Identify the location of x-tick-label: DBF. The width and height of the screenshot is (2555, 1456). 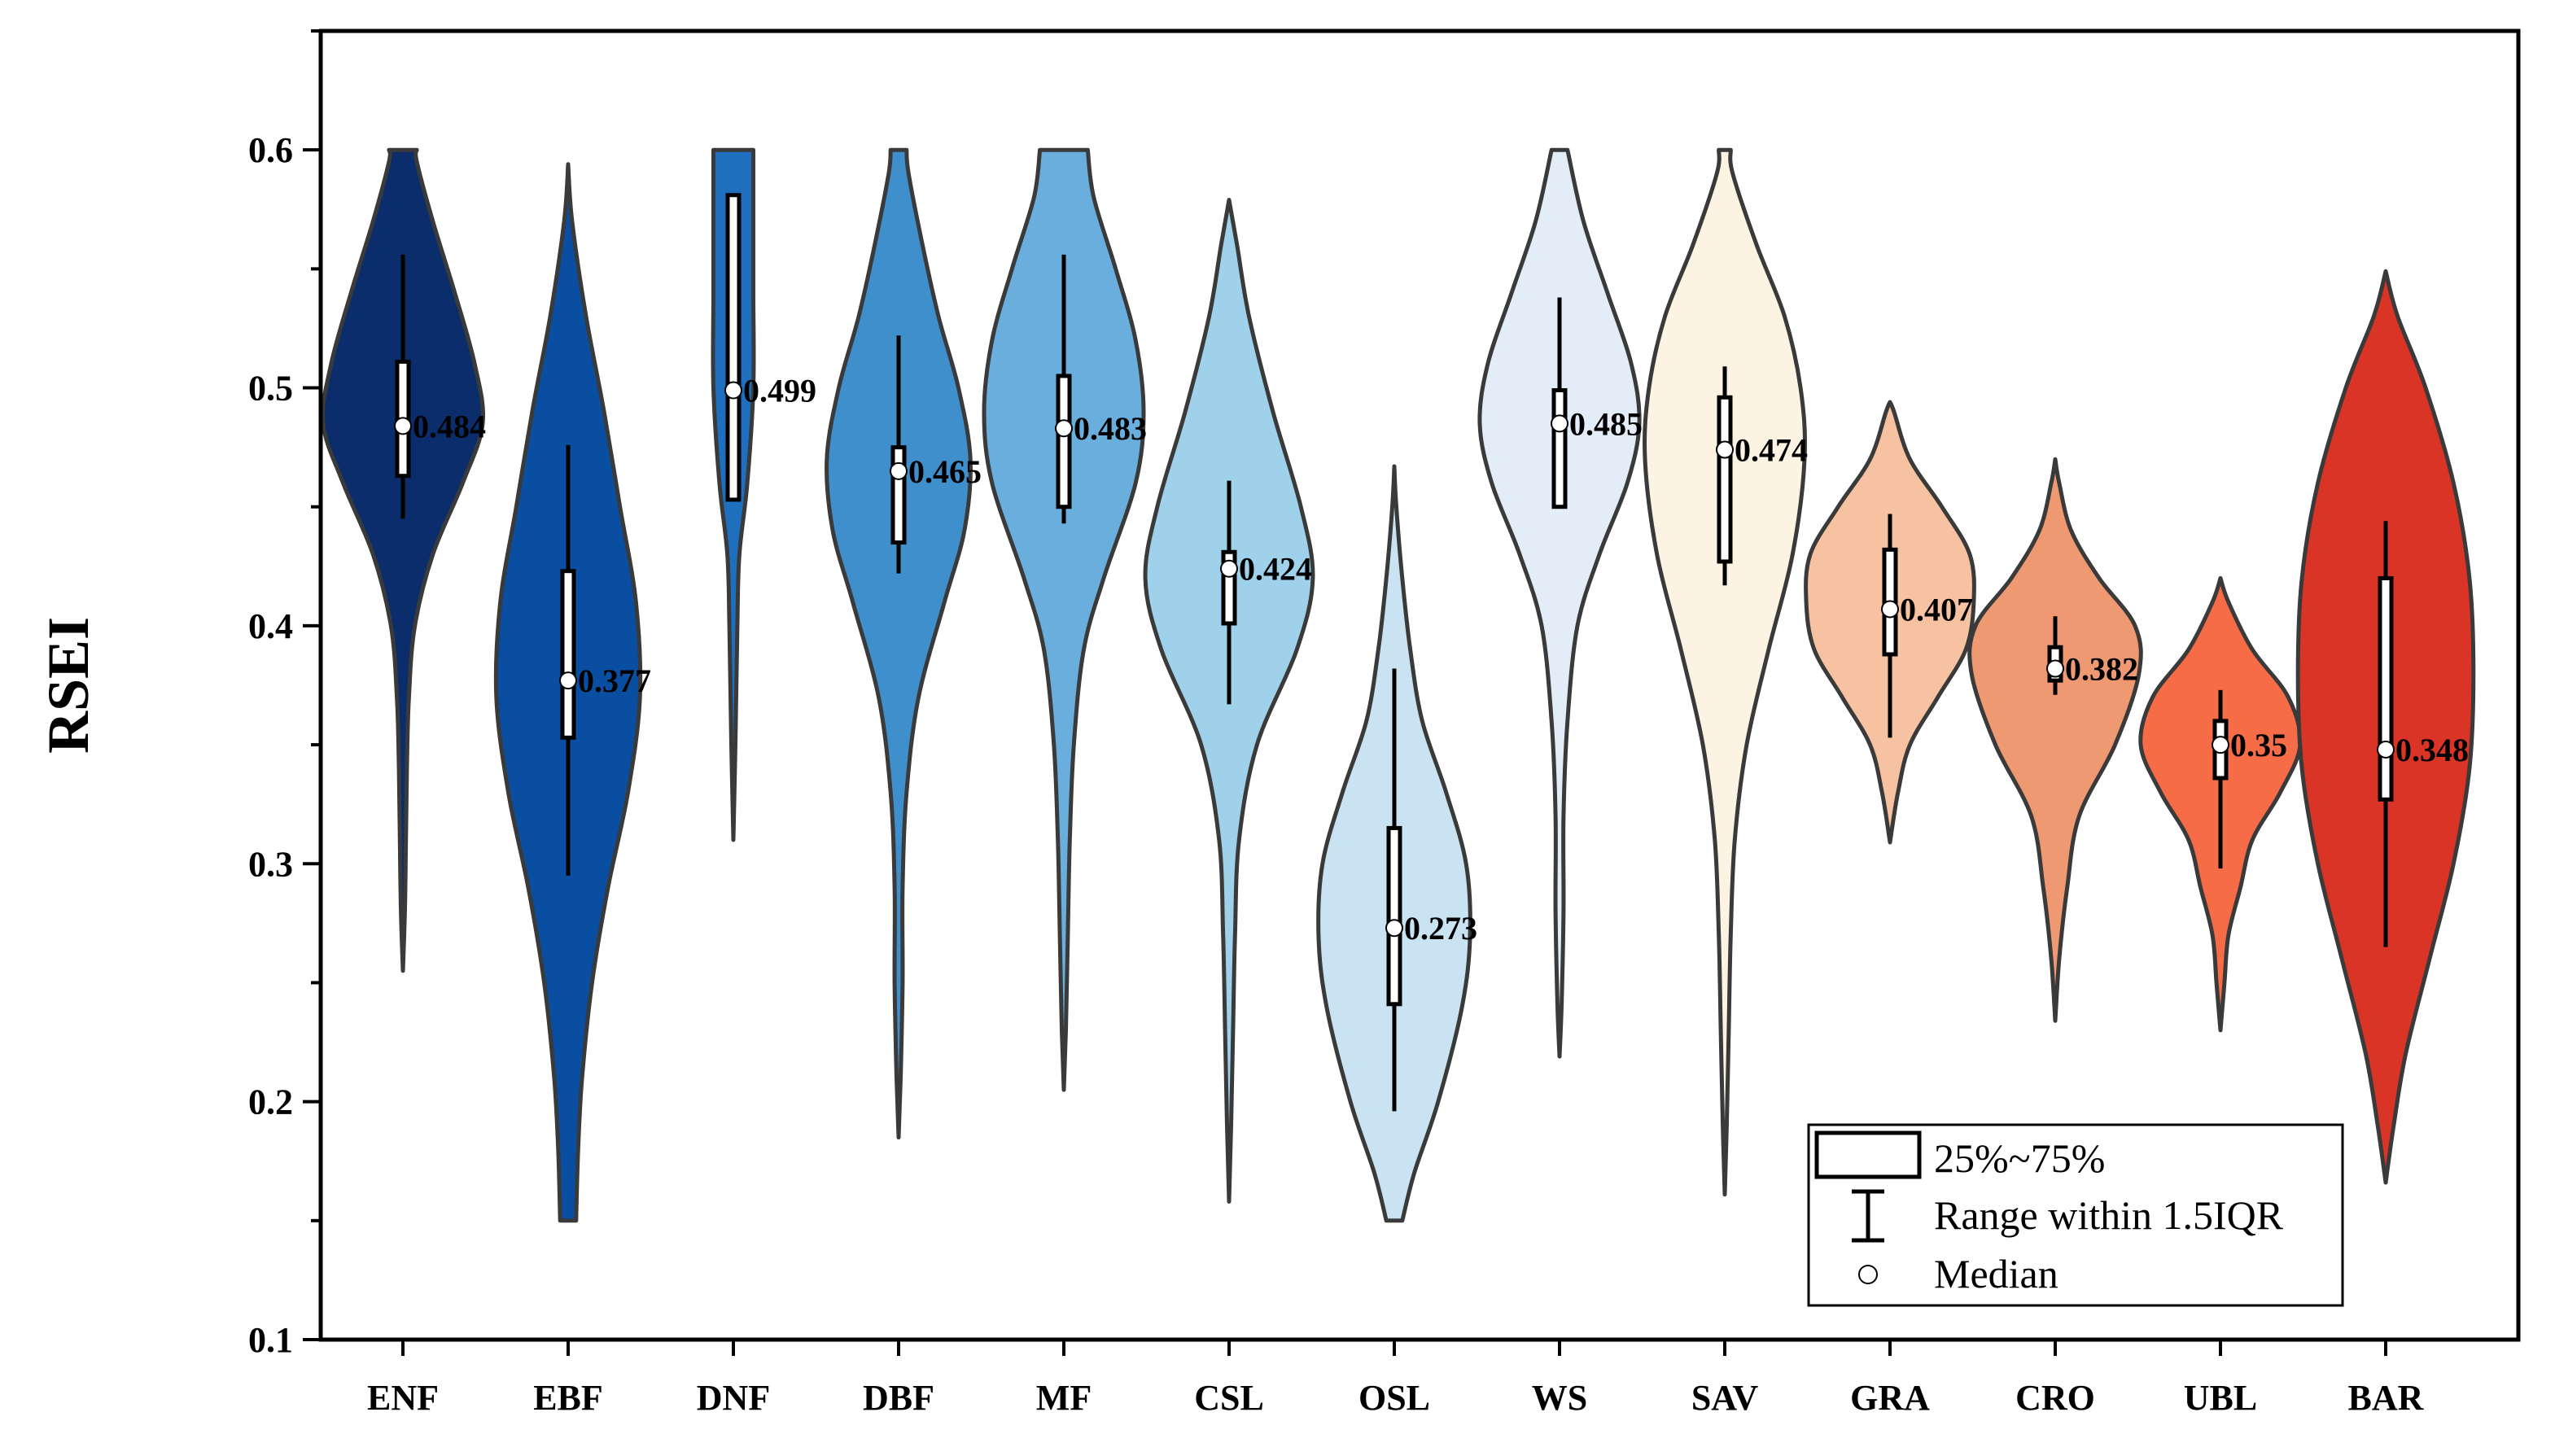
(898, 1398).